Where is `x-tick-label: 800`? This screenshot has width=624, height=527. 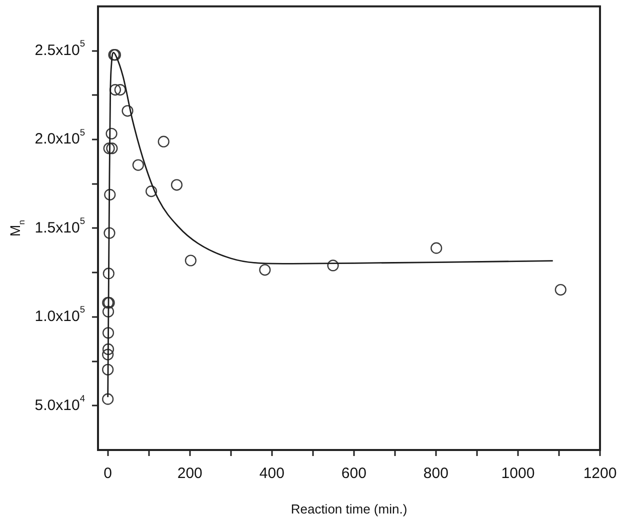
x-tick-label: 800 is located at coordinates (435, 473).